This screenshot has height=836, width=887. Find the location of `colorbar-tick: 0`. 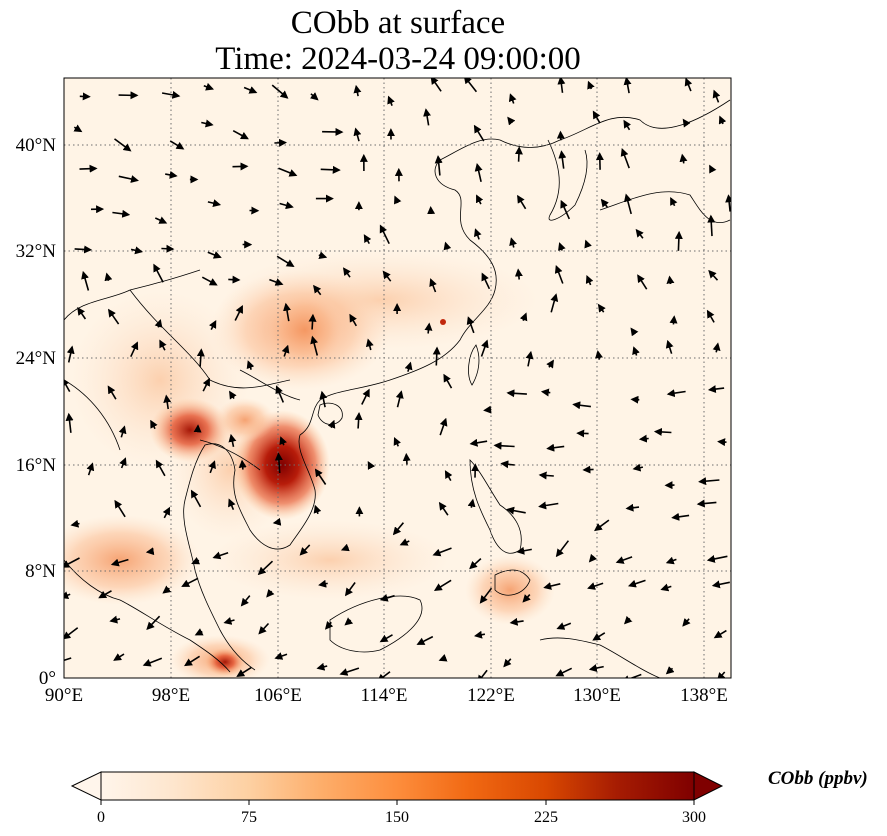

colorbar-tick: 0 is located at coordinates (101, 817).